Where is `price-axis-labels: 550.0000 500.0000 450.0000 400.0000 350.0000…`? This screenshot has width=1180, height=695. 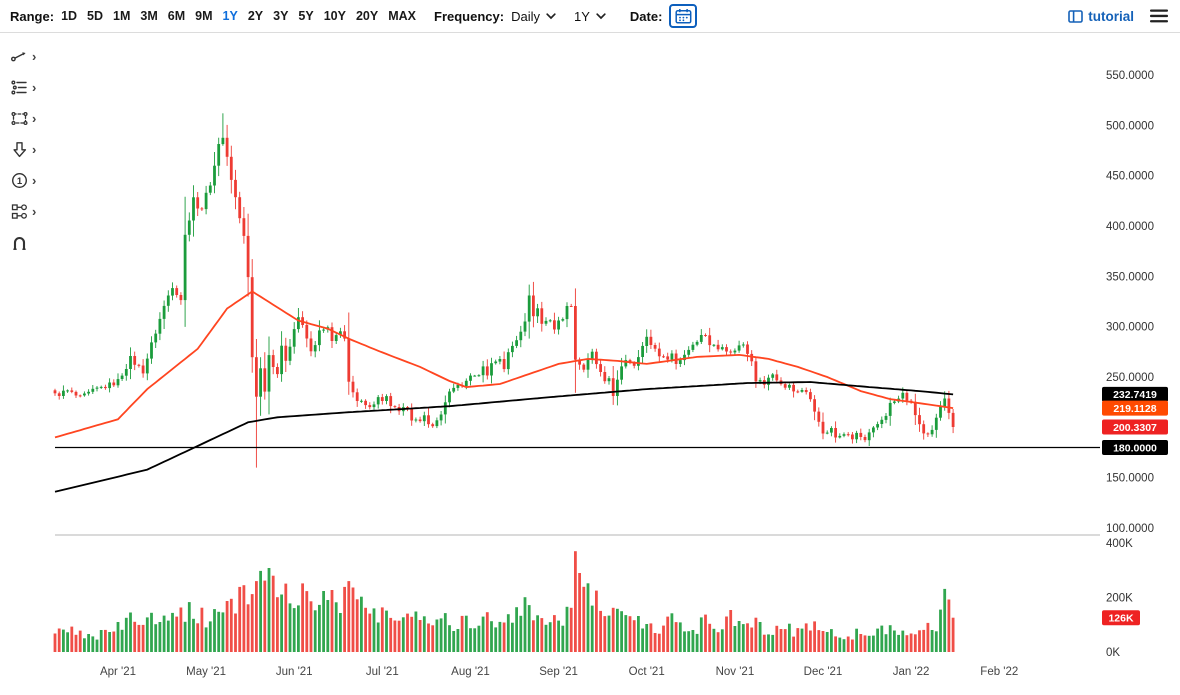
price-axis-labels: 550.0000 500.0000 450.0000 400.0000 350.0000… is located at coordinates (1130, 302).